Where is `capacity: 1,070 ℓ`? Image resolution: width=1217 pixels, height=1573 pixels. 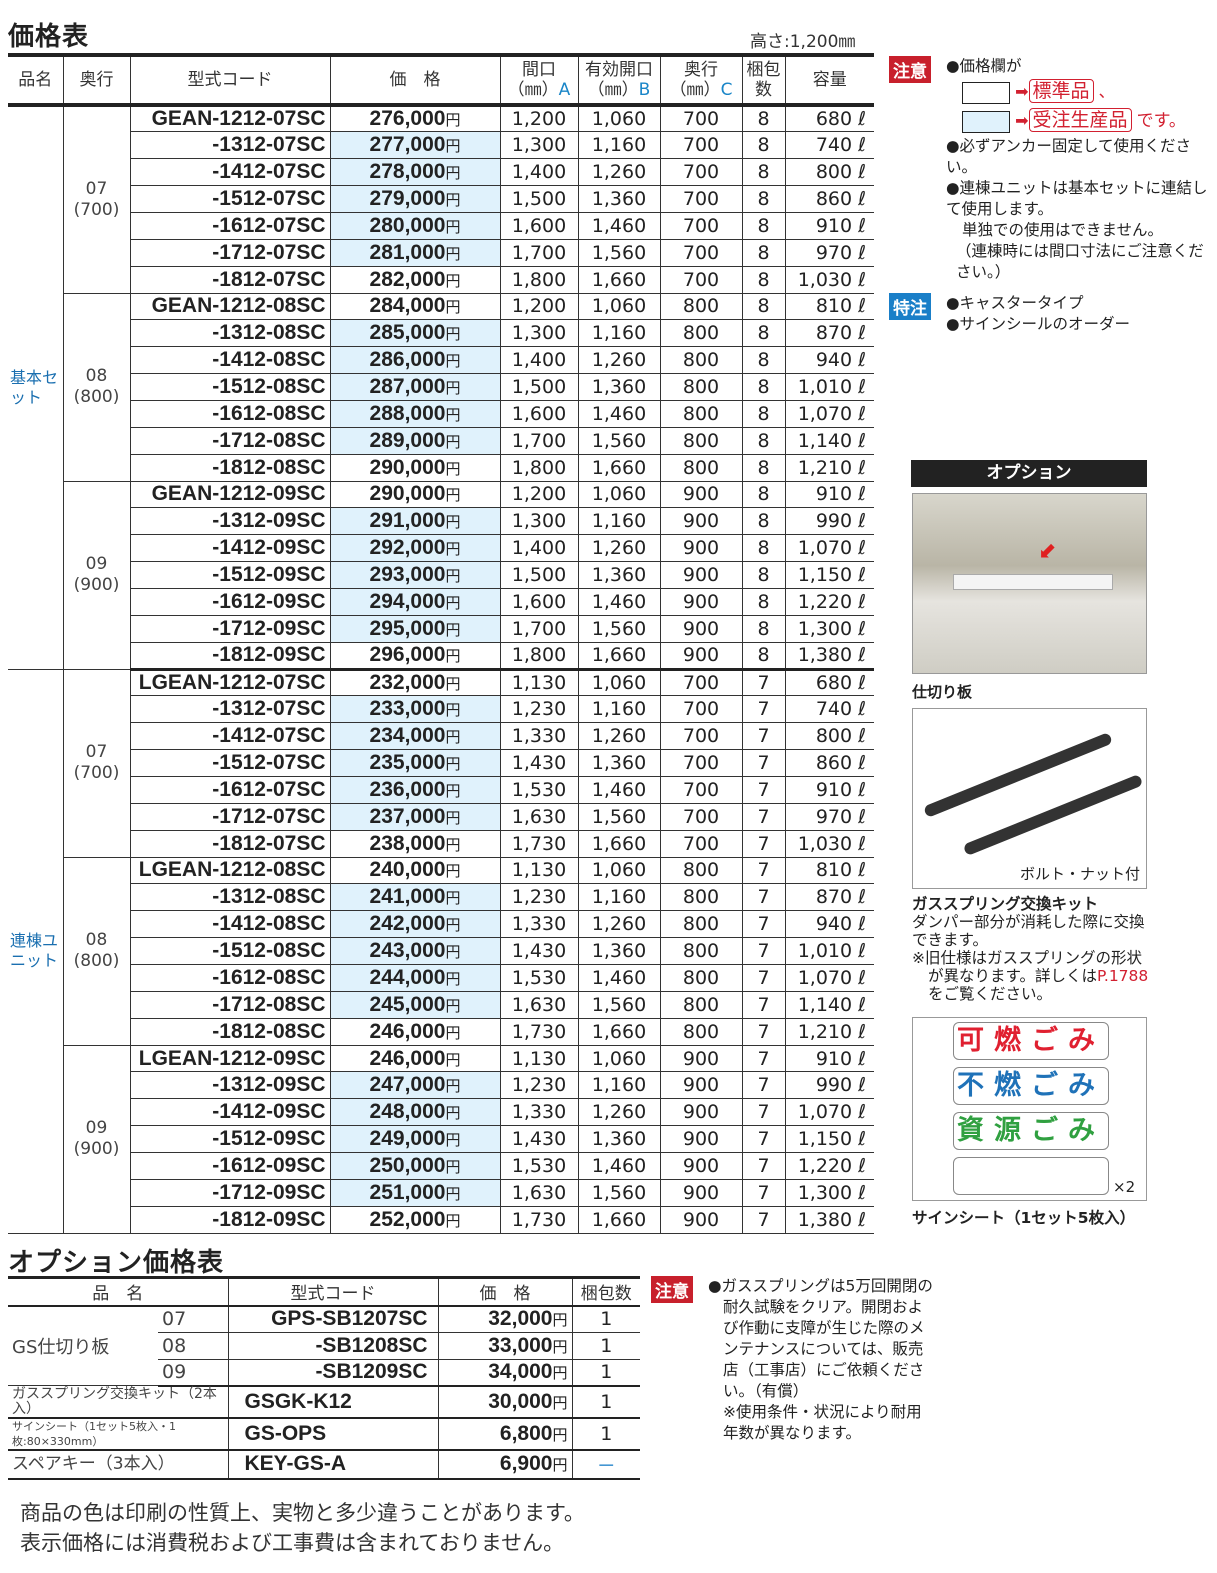
capacity: 1,070 ℓ is located at coordinates (829, 548).